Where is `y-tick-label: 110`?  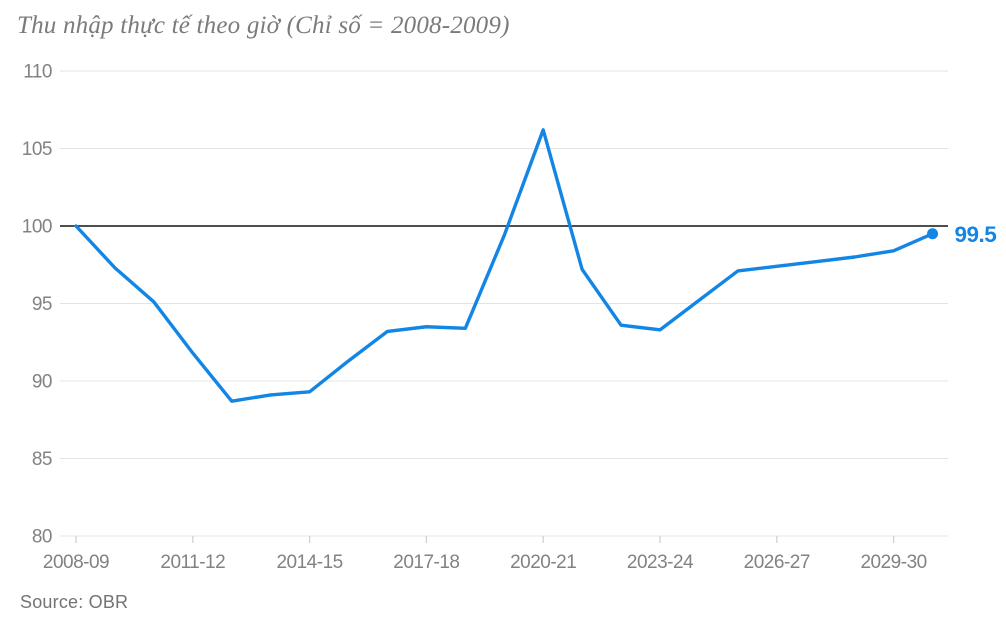
y-tick-label: 110 is located at coordinates (37, 72).